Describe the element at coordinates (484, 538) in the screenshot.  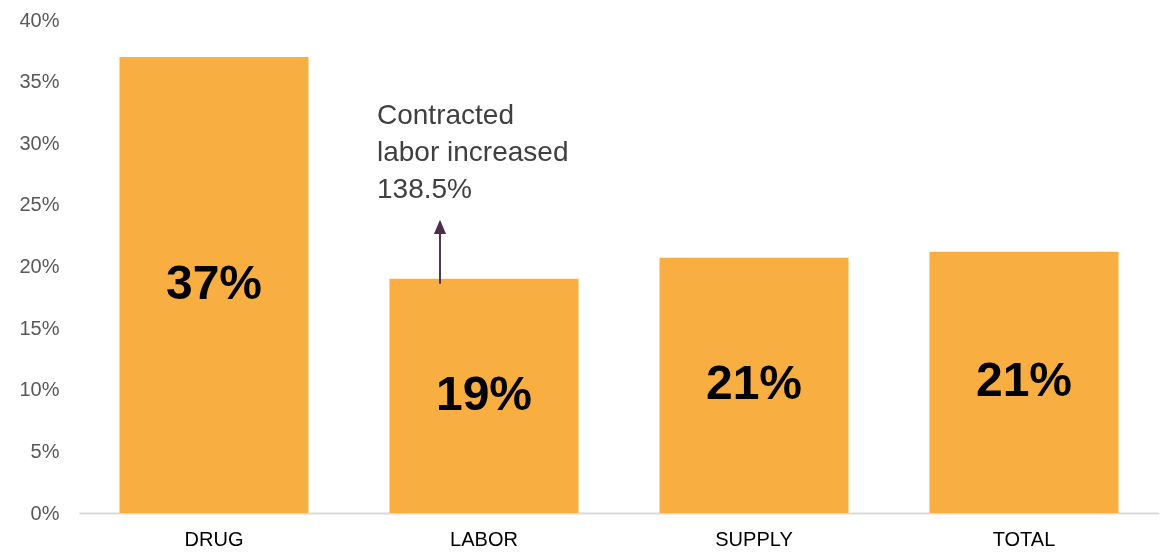
I see `x-tick-label: LABOR` at that location.